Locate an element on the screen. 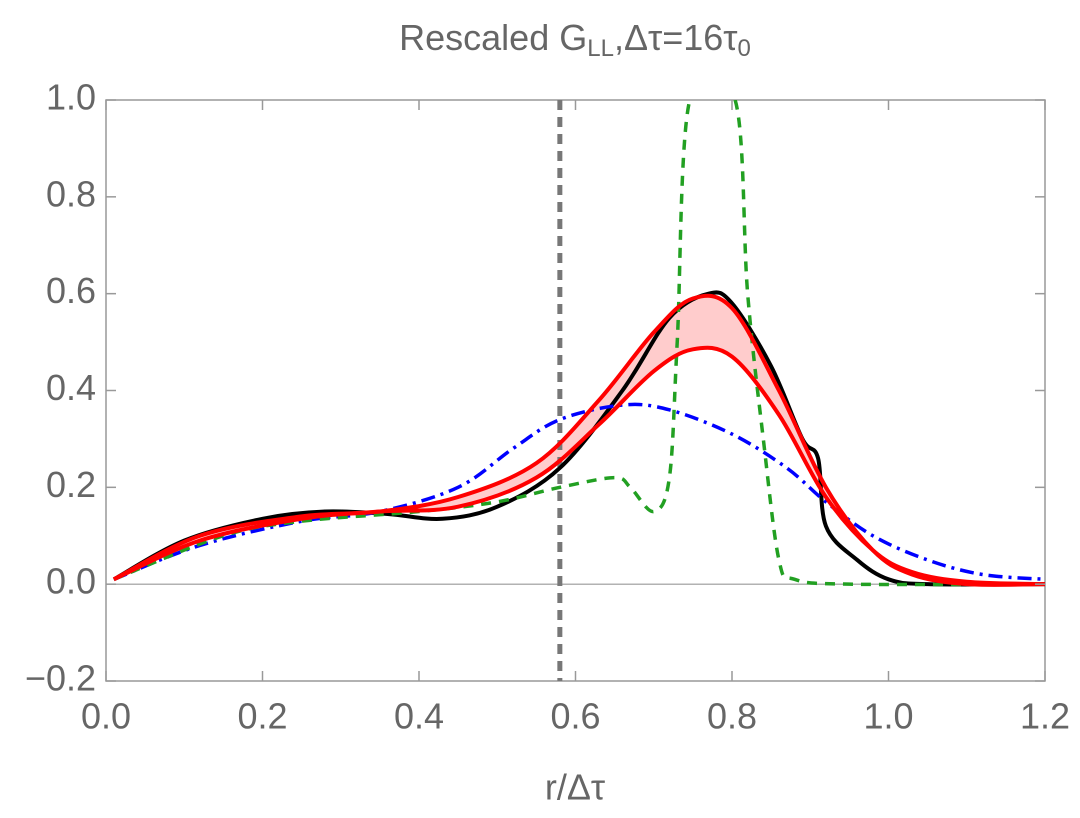 This screenshot has height=818, width=1080. x-tick-label: 0.0 is located at coordinates (106, 716).